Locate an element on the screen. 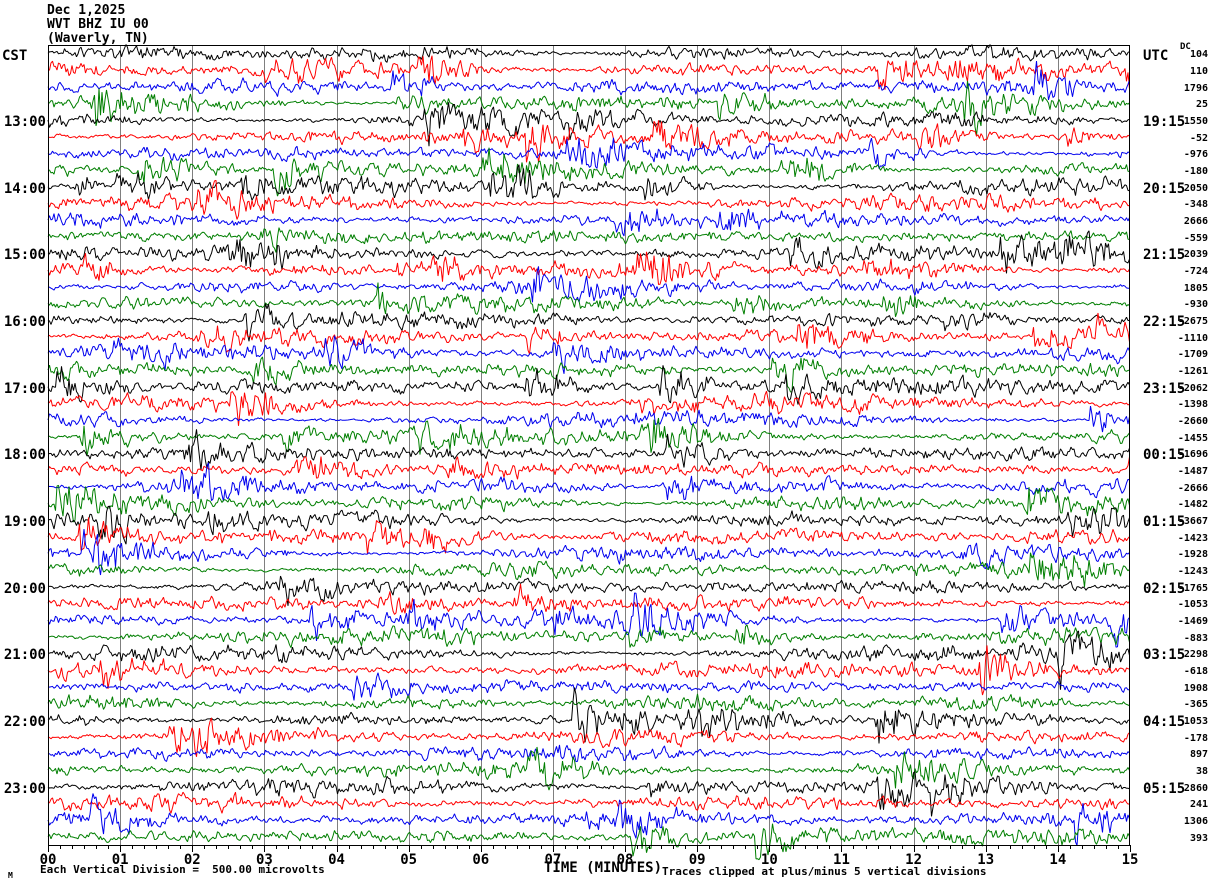 This screenshot has height=886, width=1210. cst-hour-label: 19:00 is located at coordinates (24, 522).